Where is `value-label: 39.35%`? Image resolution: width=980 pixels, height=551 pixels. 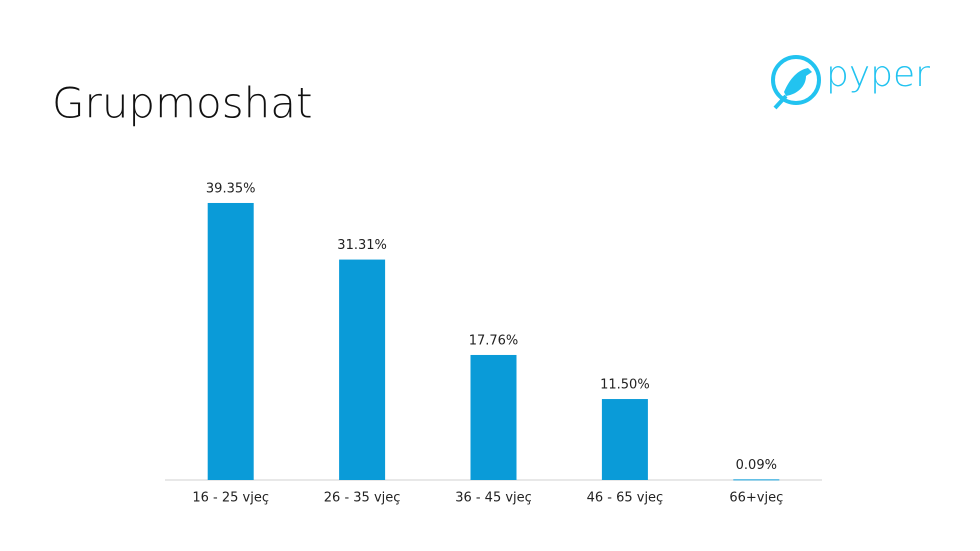
value-label: 39.35% is located at coordinates (231, 188).